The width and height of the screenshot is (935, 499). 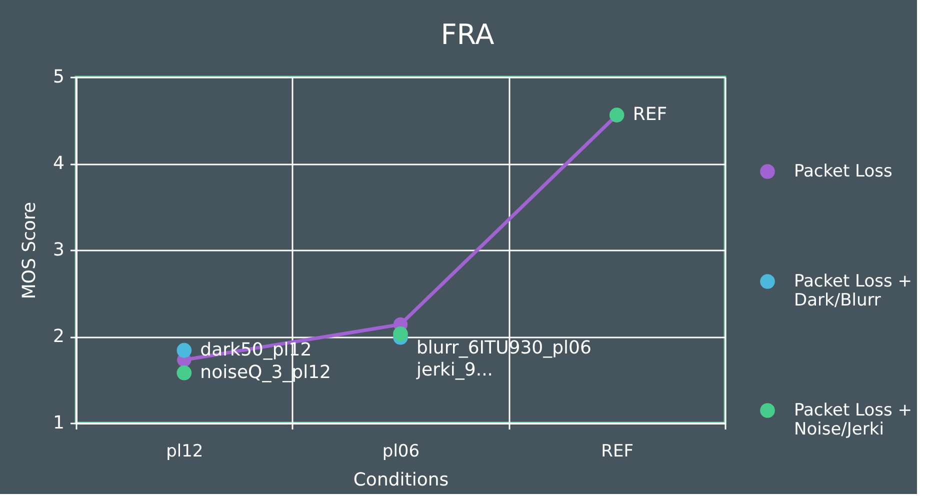 What do you see at coordinates (617, 452) in the screenshot?
I see `x-tick-label: REF` at bounding box center [617, 452].